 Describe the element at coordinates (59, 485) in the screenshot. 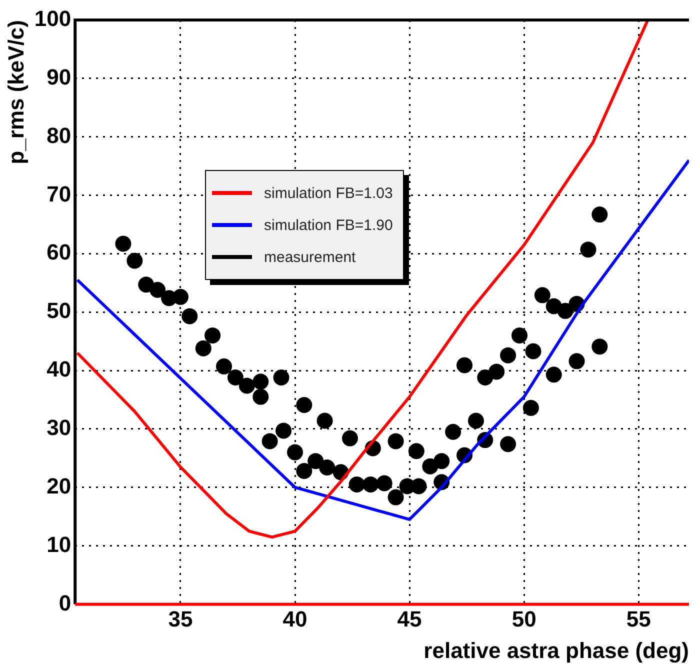

I see `y-tick-label: 20` at that location.